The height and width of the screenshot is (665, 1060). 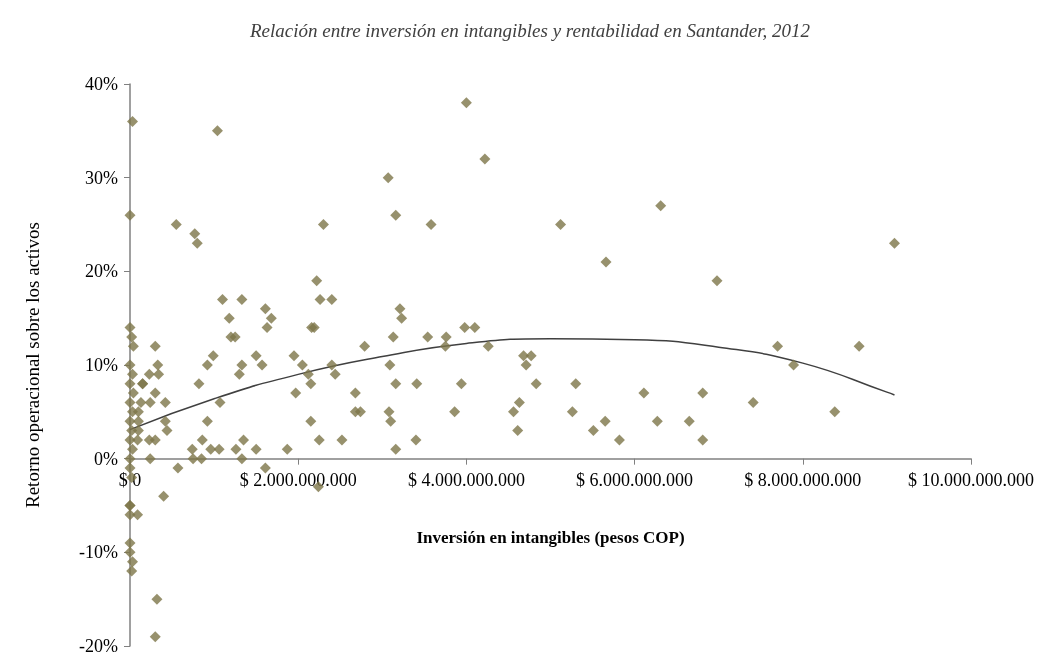 What do you see at coordinates (803, 479) in the screenshot?
I see `x-tick-label: $ 8.000.000.000` at bounding box center [803, 479].